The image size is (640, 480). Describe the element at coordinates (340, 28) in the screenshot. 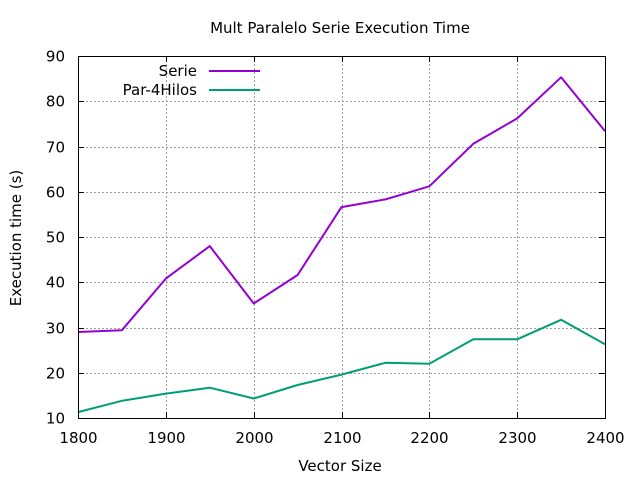

I see `chart-title: Mult Paralelo Serie Execution Time` at that location.